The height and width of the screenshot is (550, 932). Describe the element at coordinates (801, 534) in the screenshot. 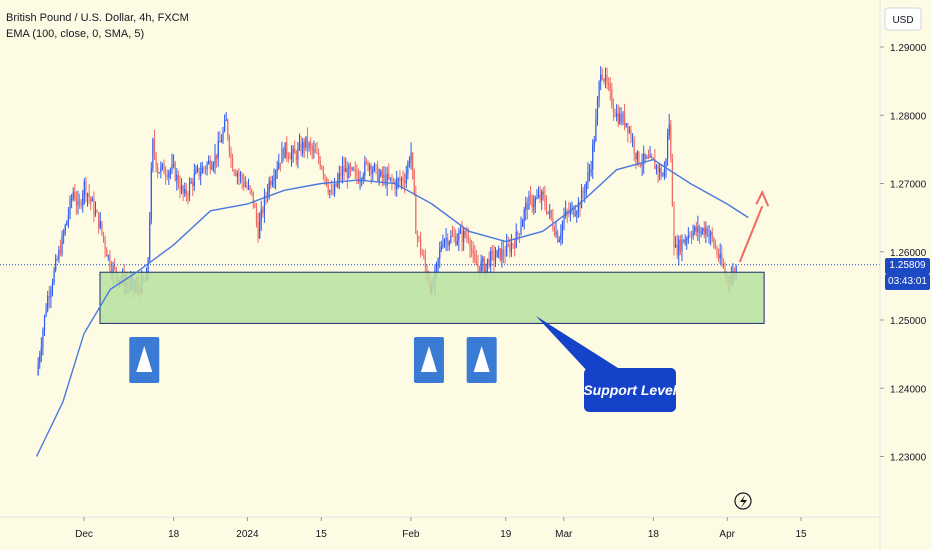

I see `time-tick-label: 15` at that location.